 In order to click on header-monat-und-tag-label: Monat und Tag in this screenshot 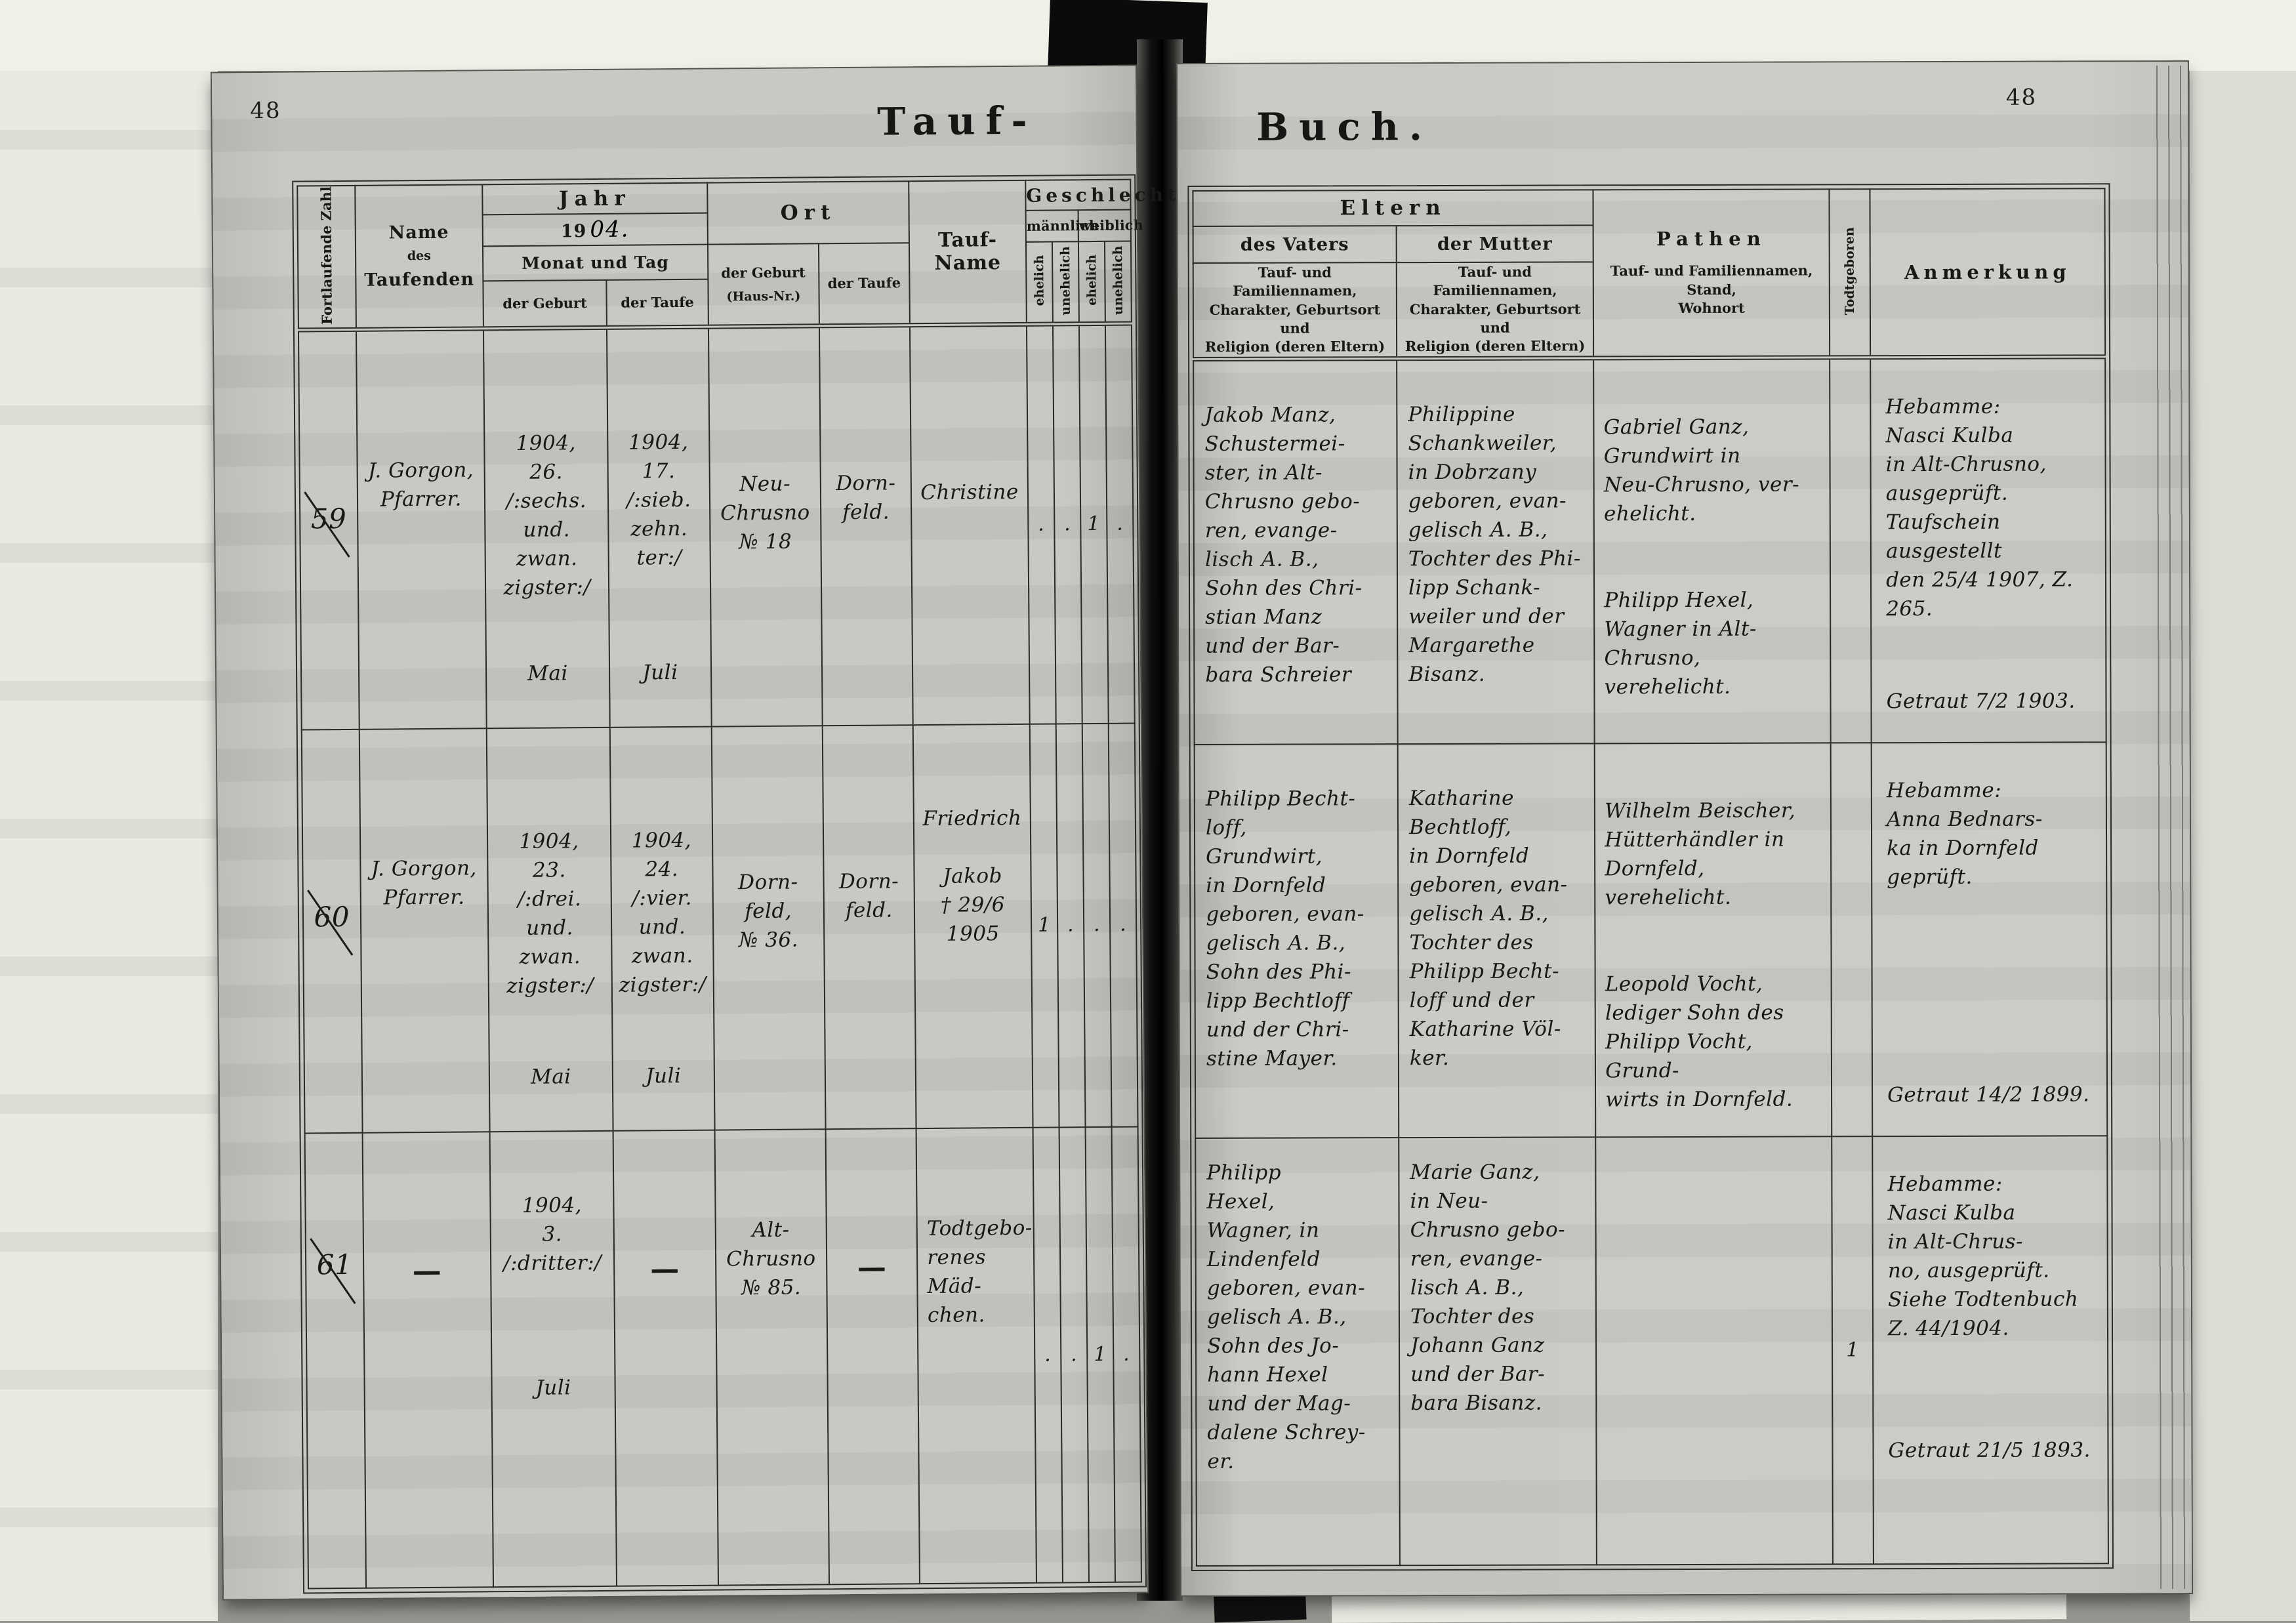, I will do `click(595, 263)`.